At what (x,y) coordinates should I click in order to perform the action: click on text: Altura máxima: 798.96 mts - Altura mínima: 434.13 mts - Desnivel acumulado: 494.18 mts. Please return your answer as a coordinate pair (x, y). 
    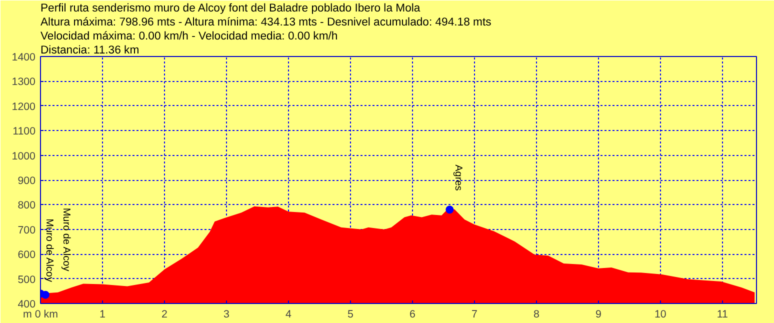
    Looking at the image, I should click on (266, 22).